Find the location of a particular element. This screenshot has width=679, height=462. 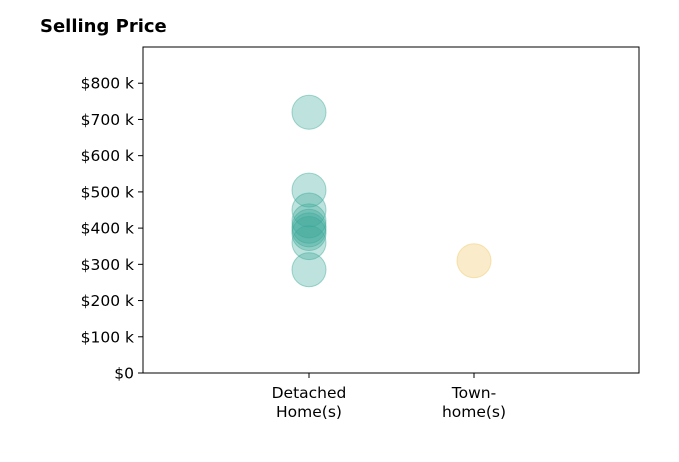

y-tick-label: $800 k is located at coordinates (107, 84).